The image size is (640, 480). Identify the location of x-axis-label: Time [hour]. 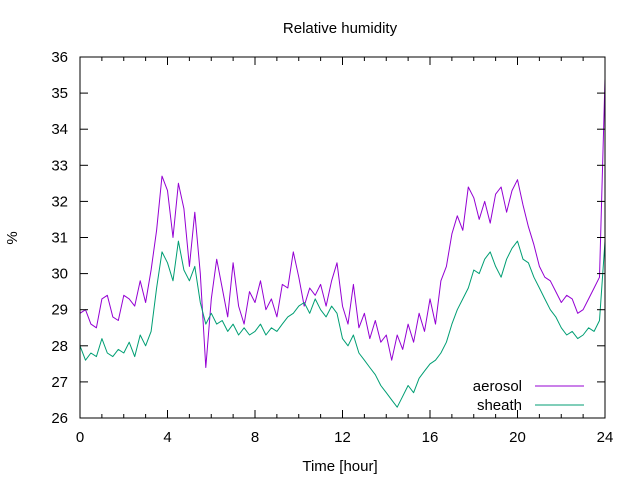
(339, 466).